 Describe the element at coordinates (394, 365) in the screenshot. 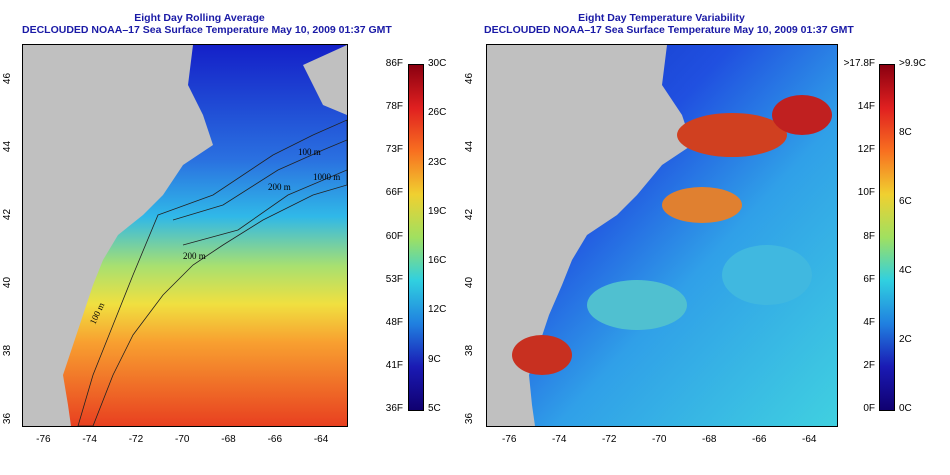

I see `colorbar-label: 41F` at that location.